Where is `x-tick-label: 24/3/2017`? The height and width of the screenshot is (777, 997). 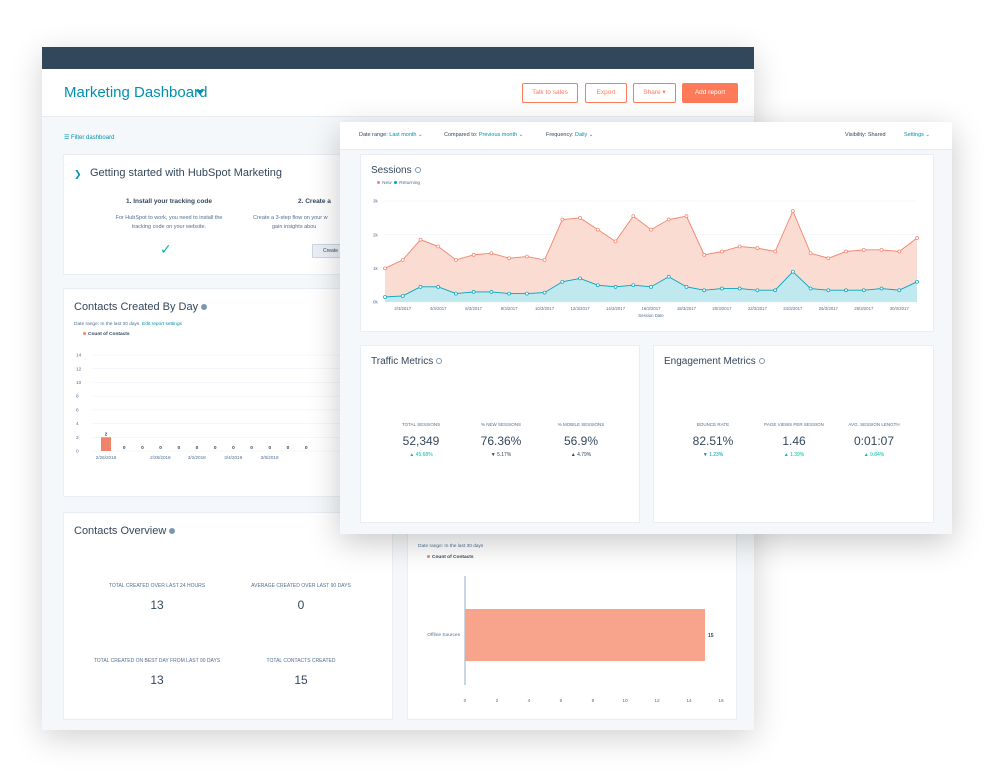 x-tick-label: 24/3/2017 is located at coordinates (793, 308).